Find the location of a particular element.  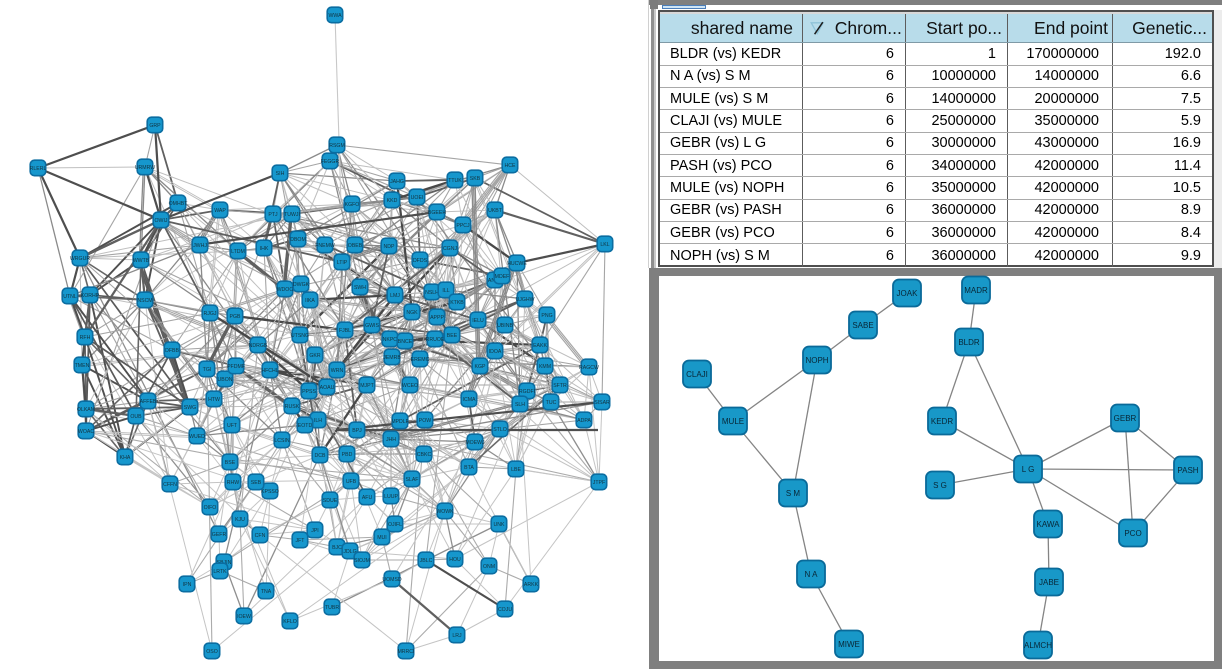

svg-text: JTPF is located at coordinates (599, 483).